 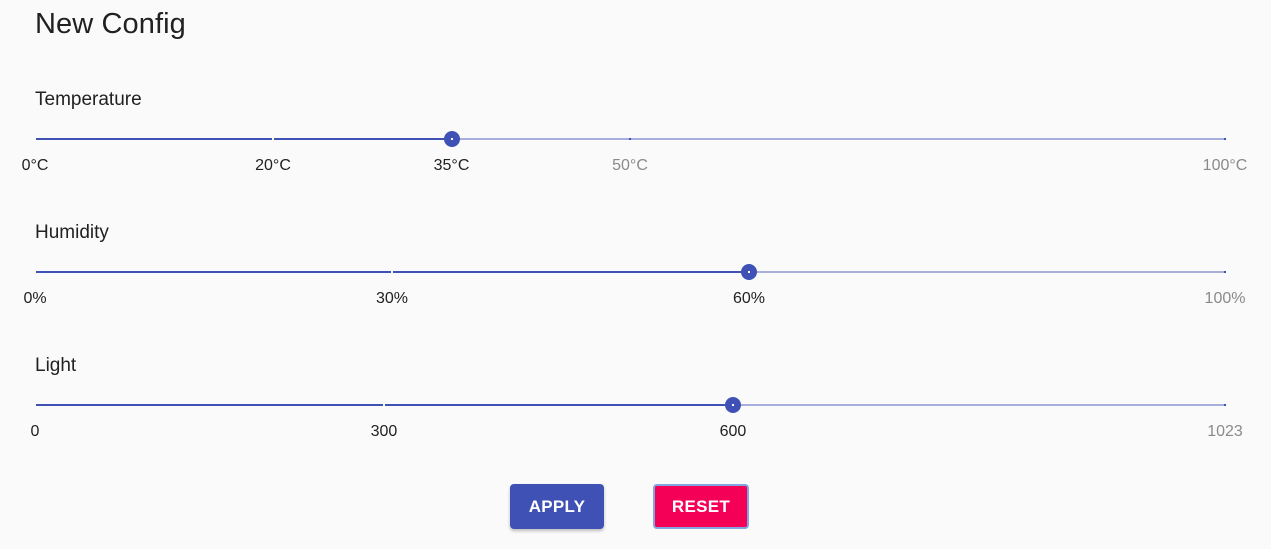 What do you see at coordinates (273, 165) in the screenshot?
I see `slider-mark-label: 20°C` at bounding box center [273, 165].